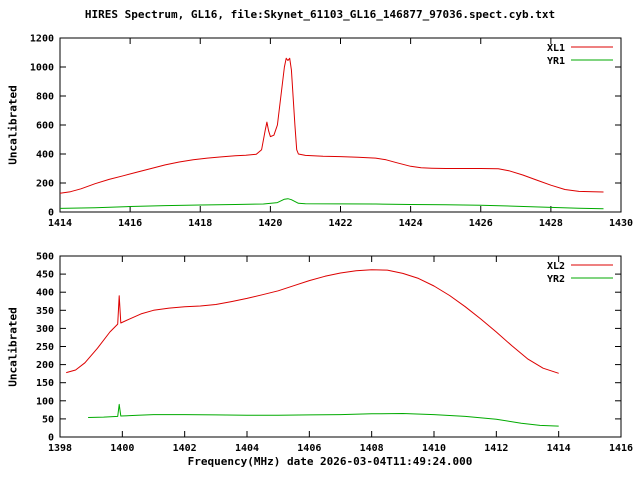 Image resolution: width=640 pixels, height=480 pixels. Describe the element at coordinates (434, 448) in the screenshot. I see `x-tick-label: 1410` at that location.